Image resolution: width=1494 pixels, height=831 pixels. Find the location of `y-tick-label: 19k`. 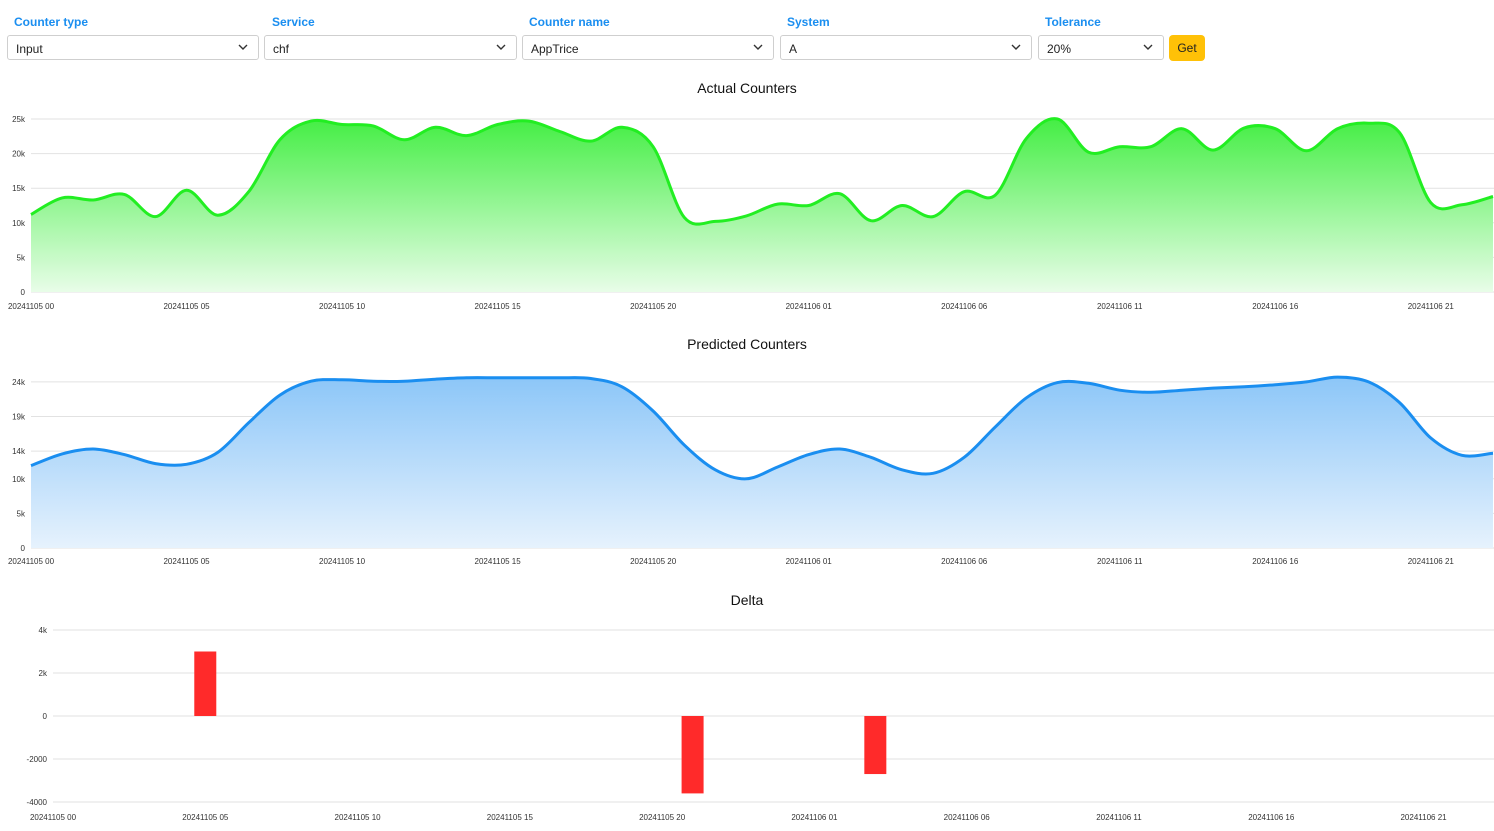

y-tick-label: 19k is located at coordinates (19, 417).